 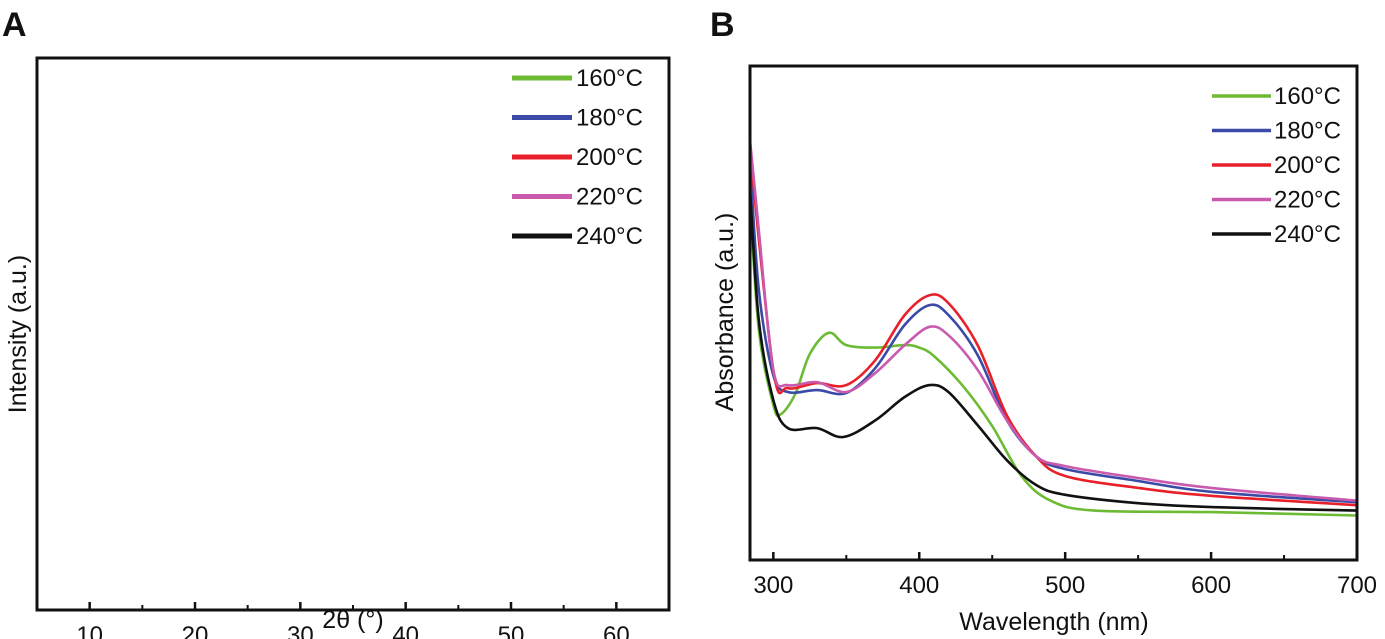 I want to click on x-tick-label: 600, so click(x=1211, y=585).